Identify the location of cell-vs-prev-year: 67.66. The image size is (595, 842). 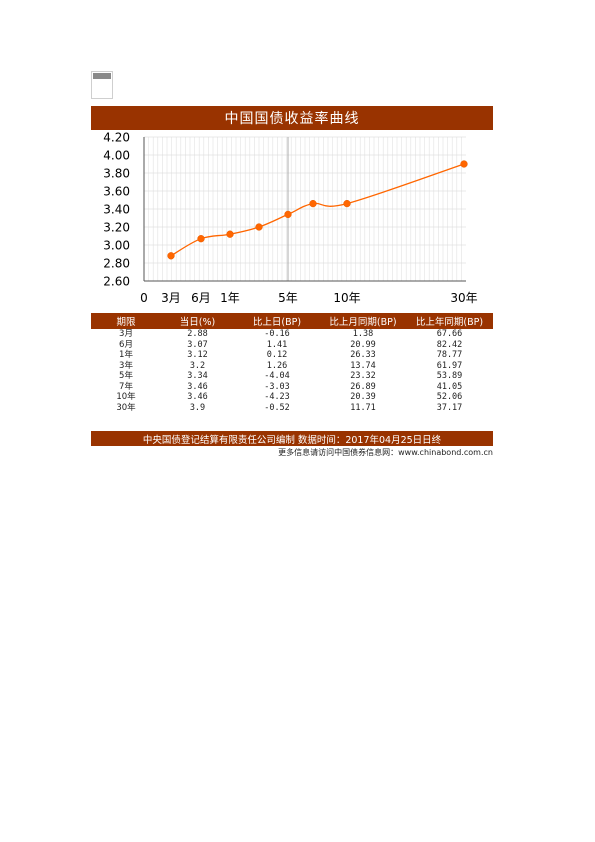
(449, 334).